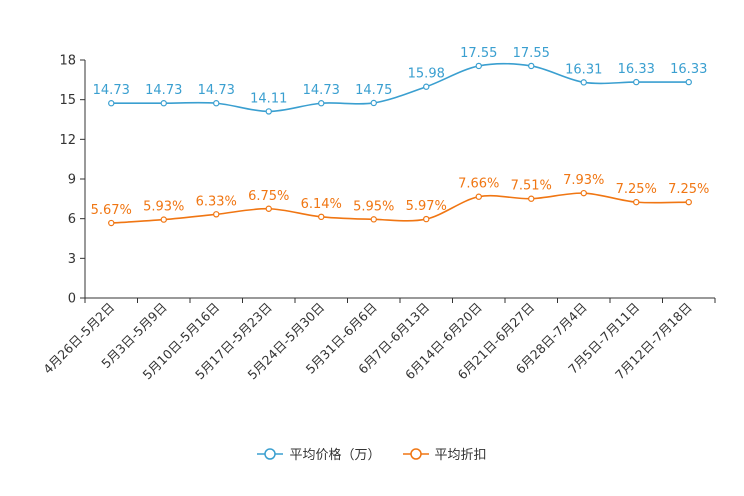 The width and height of the screenshot is (744, 496). Describe the element at coordinates (163, 207) in the screenshot. I see `data-label-discount: 5.93%` at that location.